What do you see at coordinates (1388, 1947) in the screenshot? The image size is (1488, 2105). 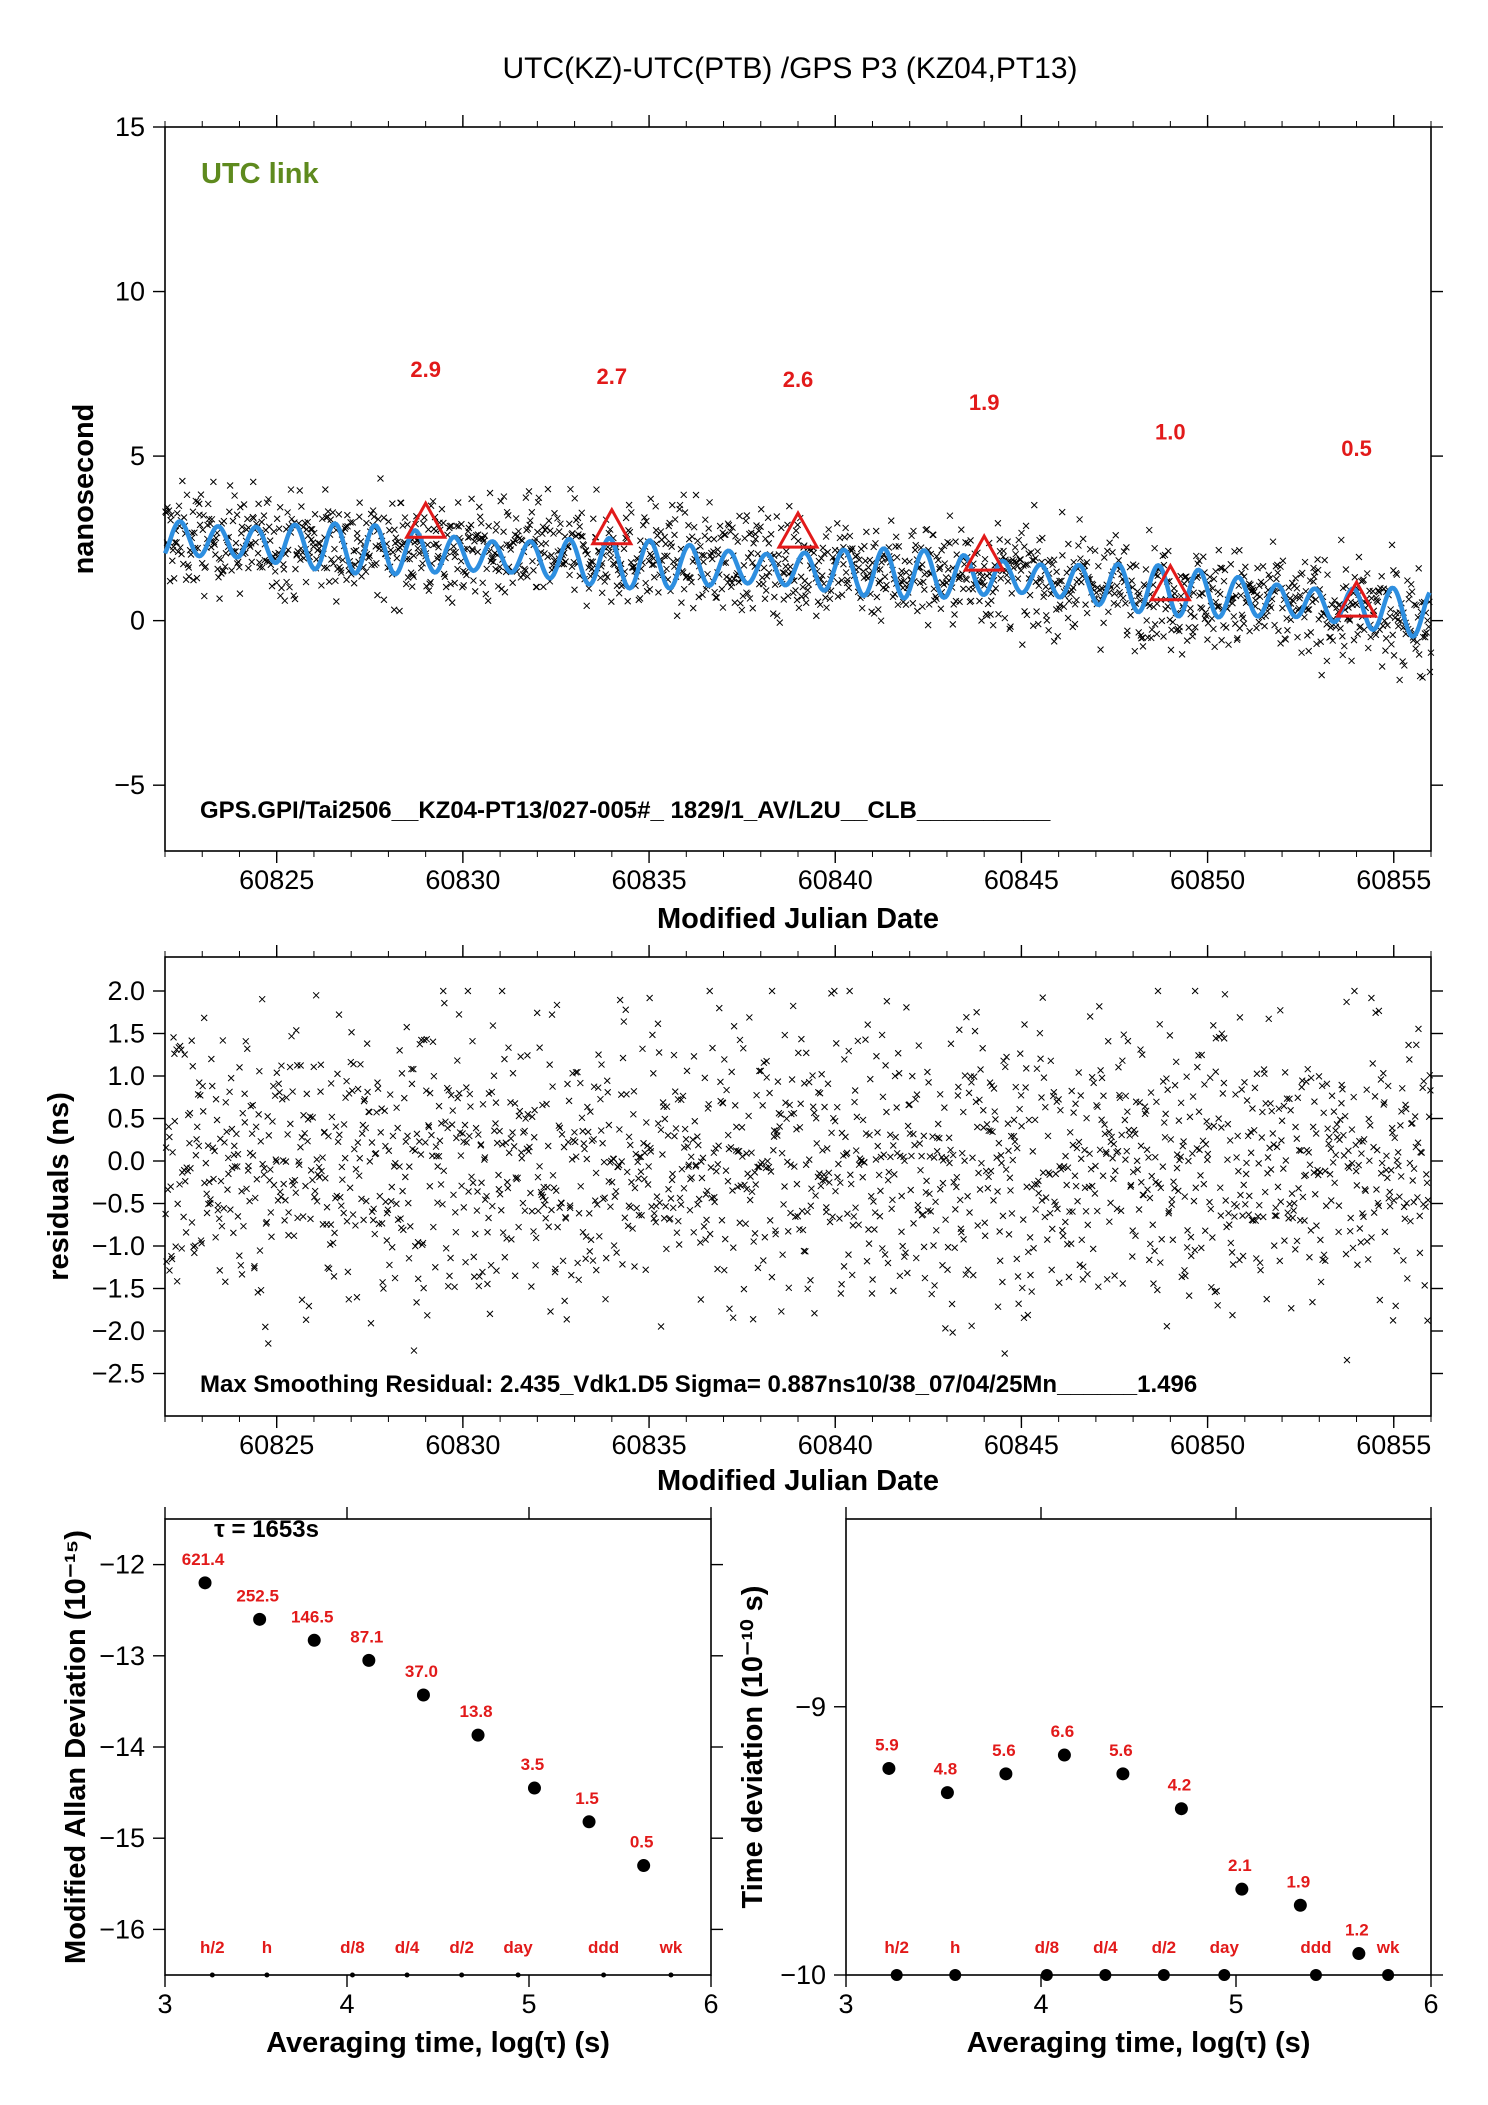 I see `interval-label: wk` at bounding box center [1388, 1947].